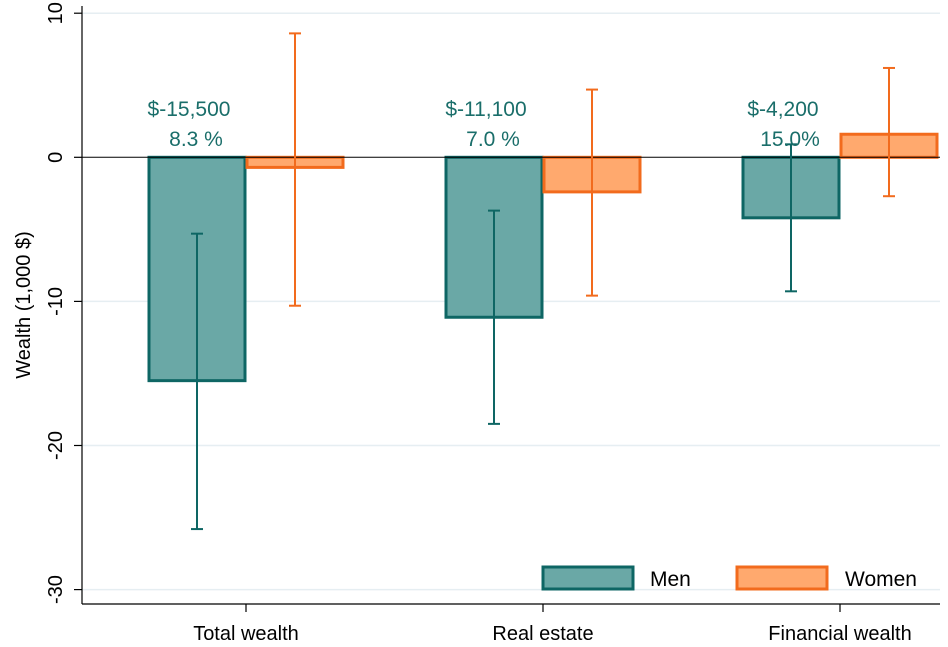  Describe the element at coordinates (56, 301) in the screenshot. I see `y-tick-label: -10` at that location.